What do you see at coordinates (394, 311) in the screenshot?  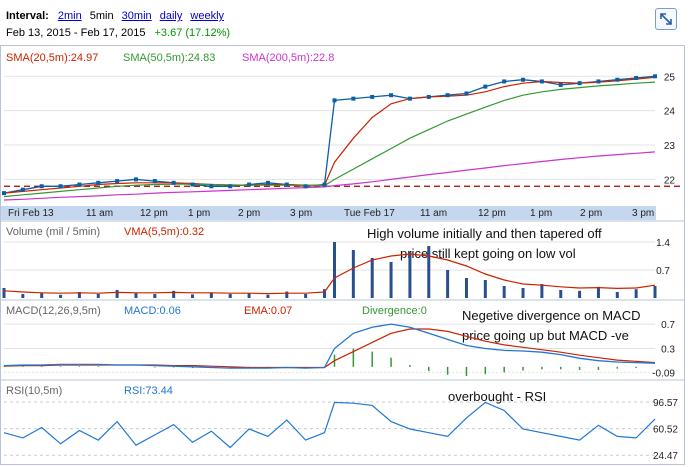 I see `divergence-legend: Divergence:0` at bounding box center [394, 311].